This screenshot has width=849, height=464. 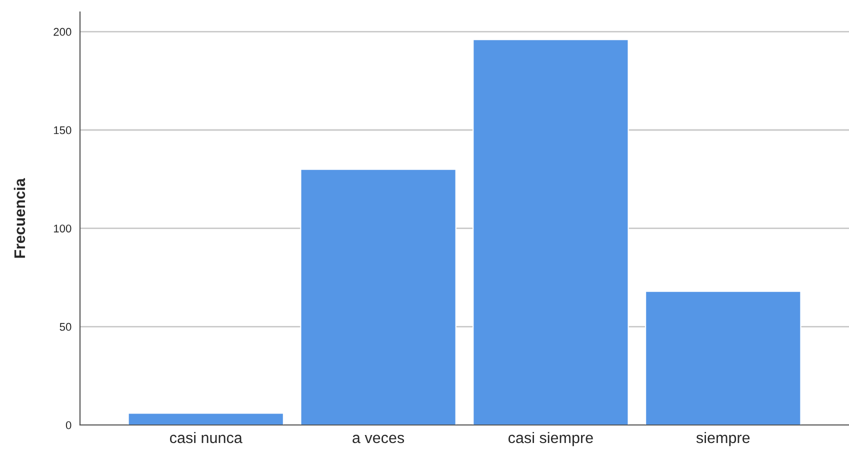 What do you see at coordinates (66, 326) in the screenshot?
I see `y-tick-label: 50` at bounding box center [66, 326].